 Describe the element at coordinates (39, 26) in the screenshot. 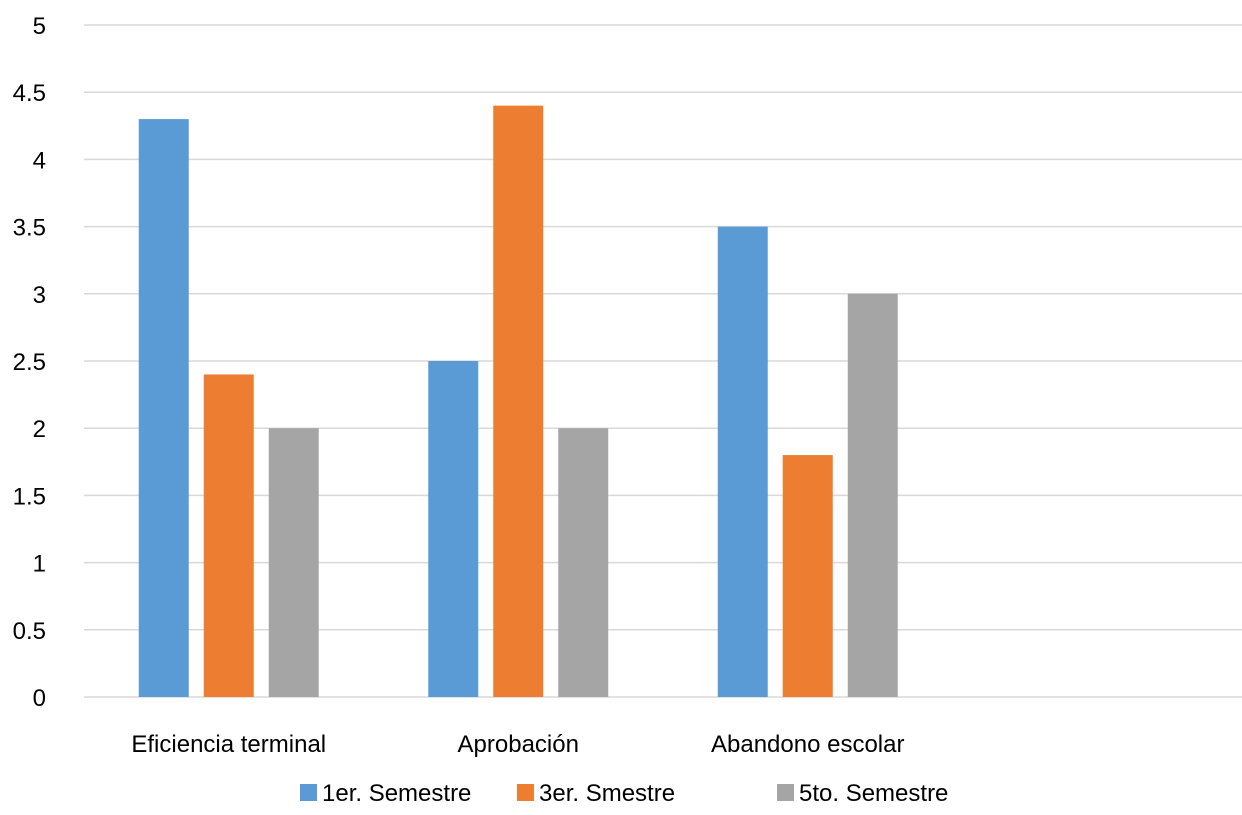

I see `y-tick-label: 5` at that location.